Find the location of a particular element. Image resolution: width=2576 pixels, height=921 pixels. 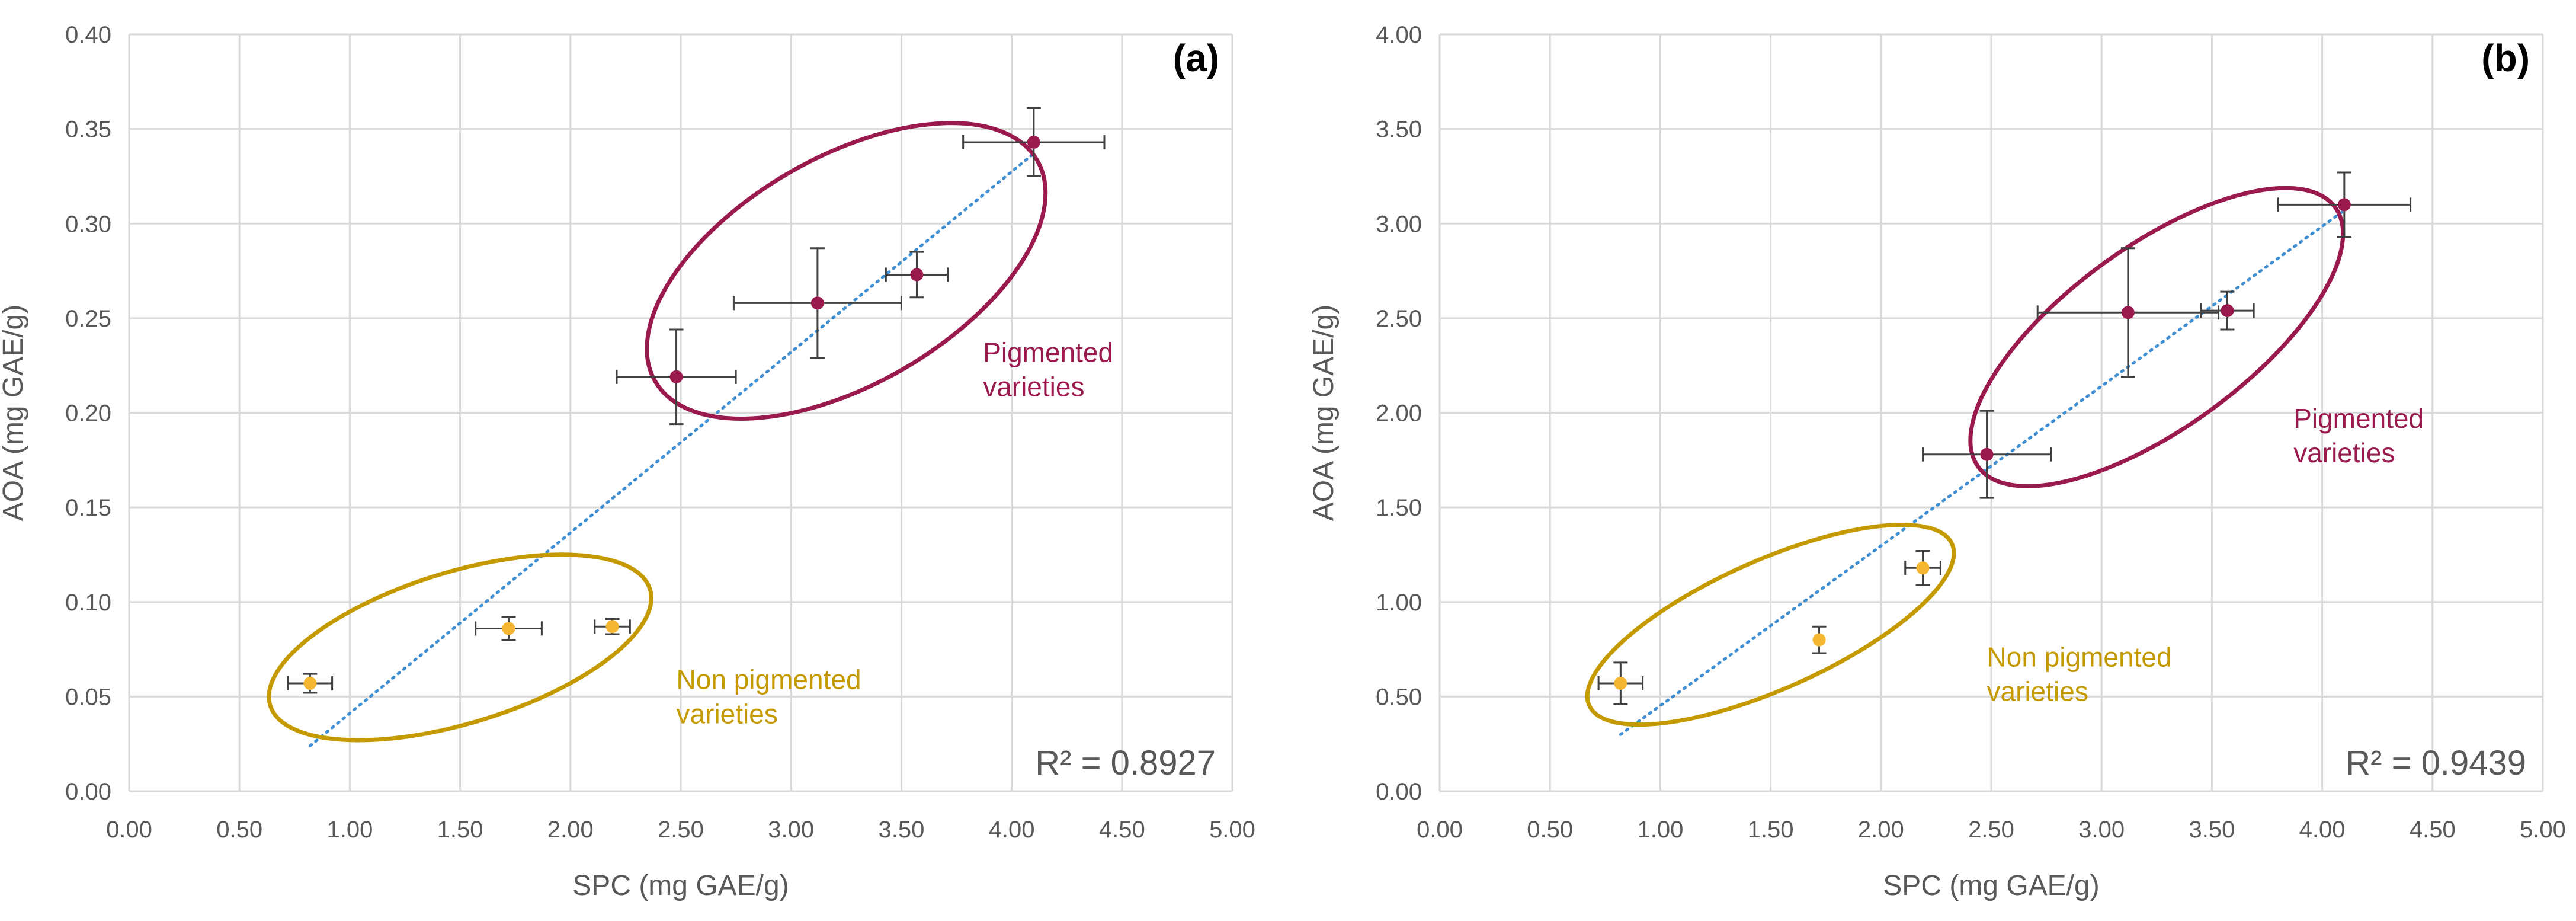

y-tick-label: 1.50 is located at coordinates (1399, 508).